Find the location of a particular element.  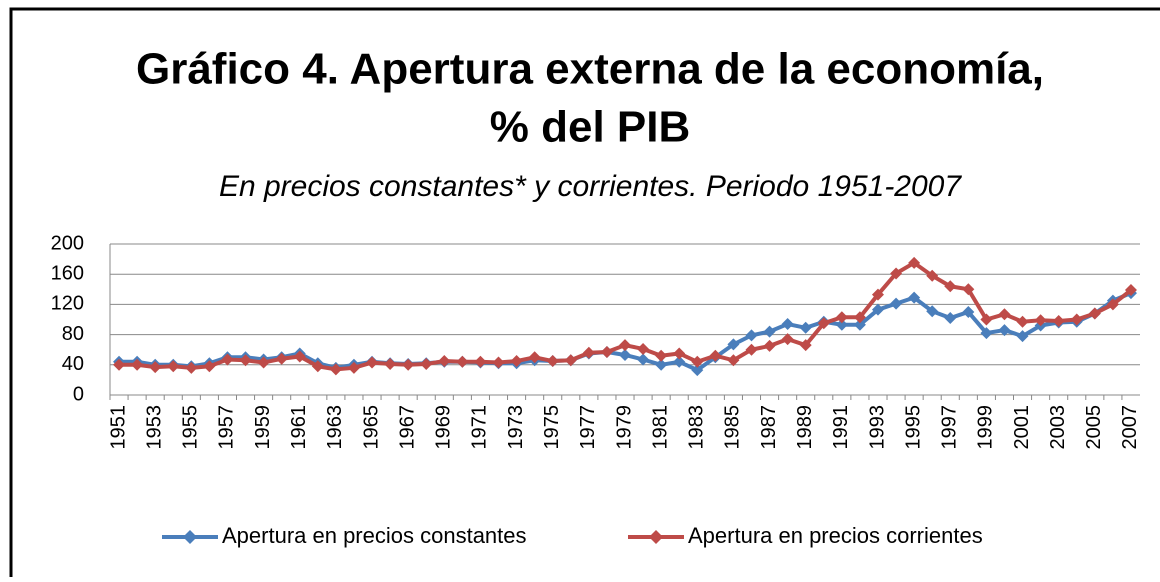

x-tick-label: 1995 is located at coordinates (913, 427).